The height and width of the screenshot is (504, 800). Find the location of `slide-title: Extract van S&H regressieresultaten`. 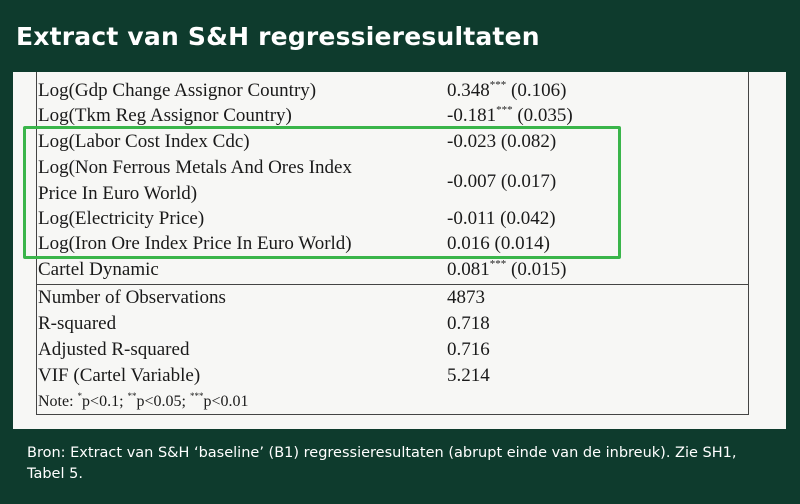

slide-title: Extract van S&H regressieresultaten is located at coordinates (278, 36).